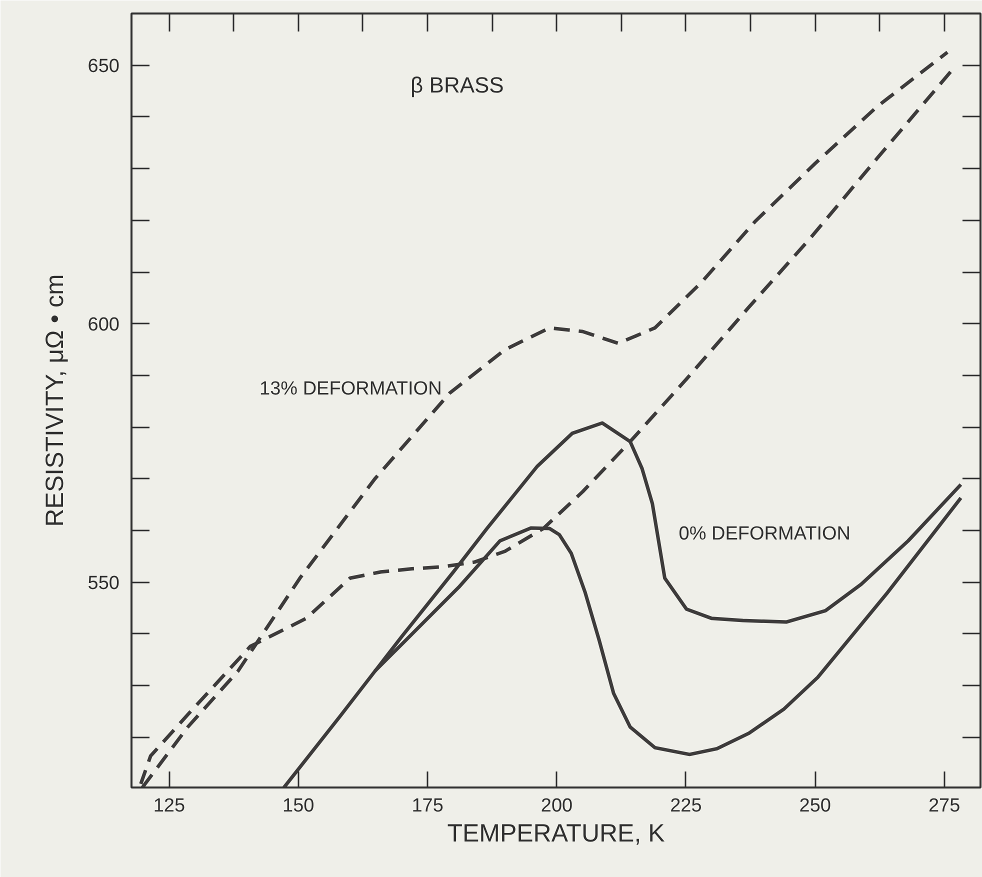 Image resolution: width=982 pixels, height=877 pixels. What do you see at coordinates (298, 806) in the screenshot?
I see `x-tick-label: 150` at bounding box center [298, 806].